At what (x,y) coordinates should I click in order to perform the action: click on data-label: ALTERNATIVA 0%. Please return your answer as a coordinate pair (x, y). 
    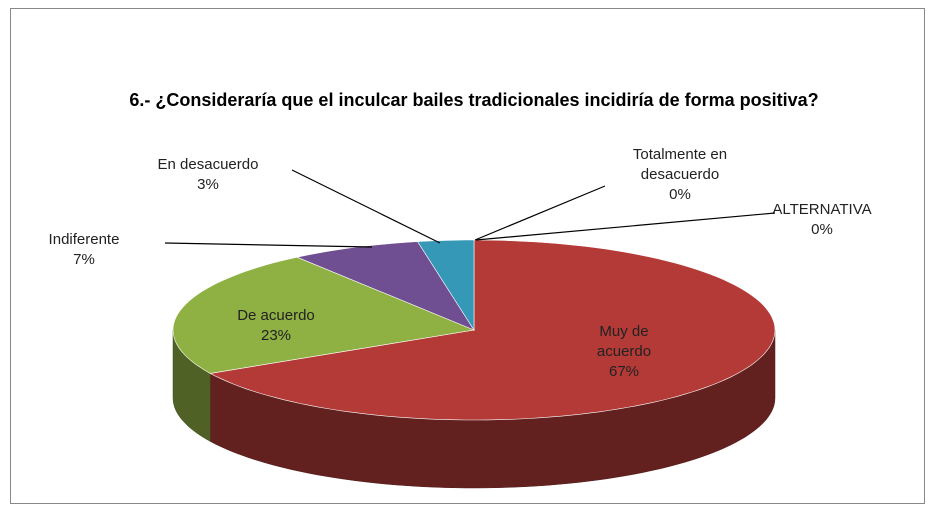
    Looking at the image, I should click on (821, 220).